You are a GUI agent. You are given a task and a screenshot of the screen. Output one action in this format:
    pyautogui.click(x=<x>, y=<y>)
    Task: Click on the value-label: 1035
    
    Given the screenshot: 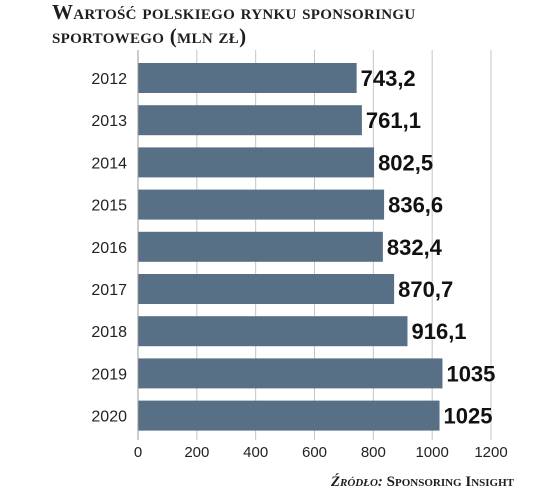 What is the action you would take?
    pyautogui.click(x=470, y=373)
    